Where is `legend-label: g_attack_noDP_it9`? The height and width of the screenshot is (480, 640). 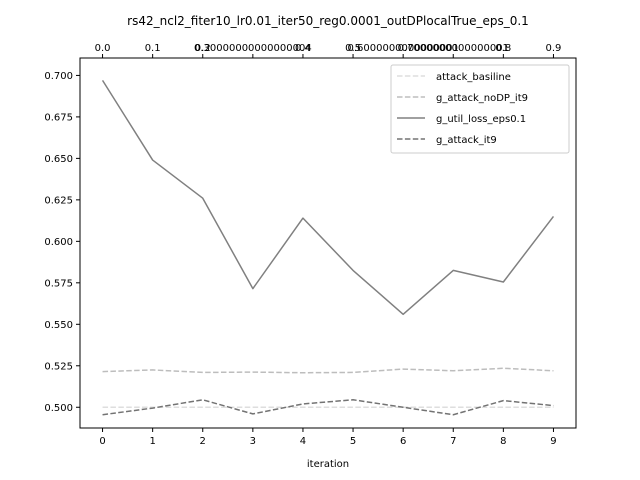
legend-label: g_attack_noDP_it9 is located at coordinates (482, 98).